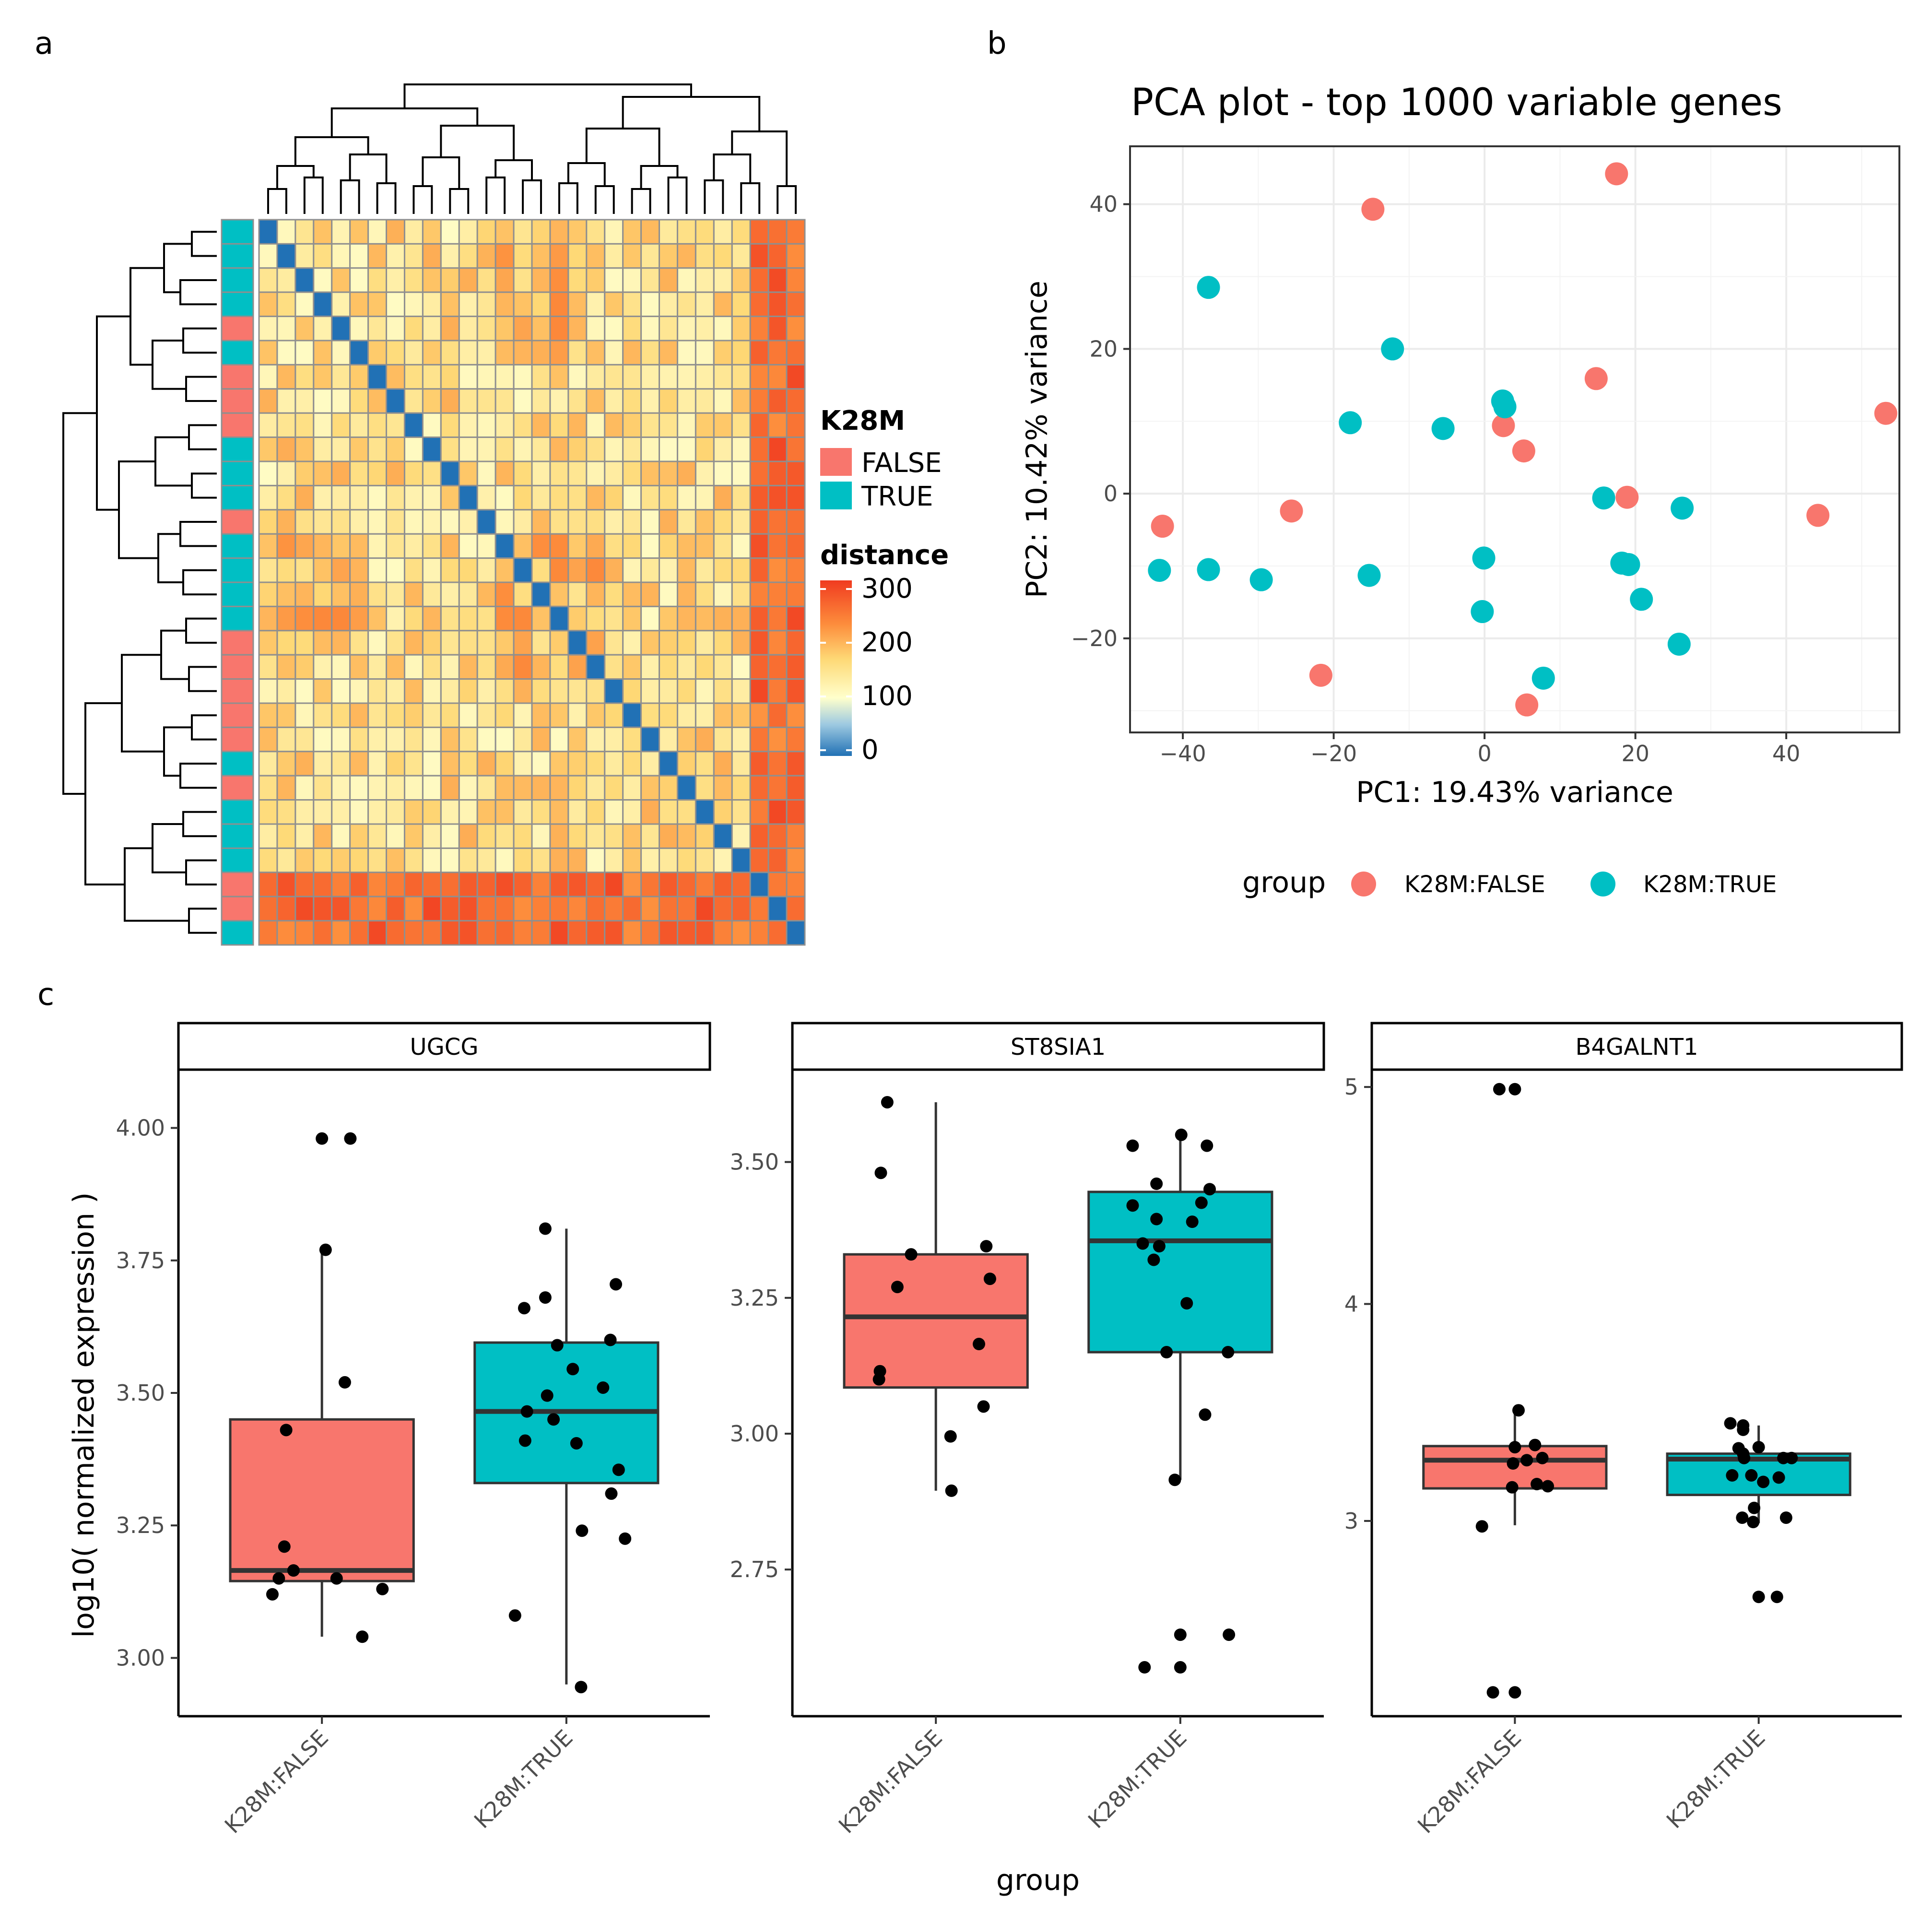 This screenshot has height=1910, width=1932. Describe the element at coordinates (1104, 204) in the screenshot. I see `pca-ytick-label: 40` at that location.